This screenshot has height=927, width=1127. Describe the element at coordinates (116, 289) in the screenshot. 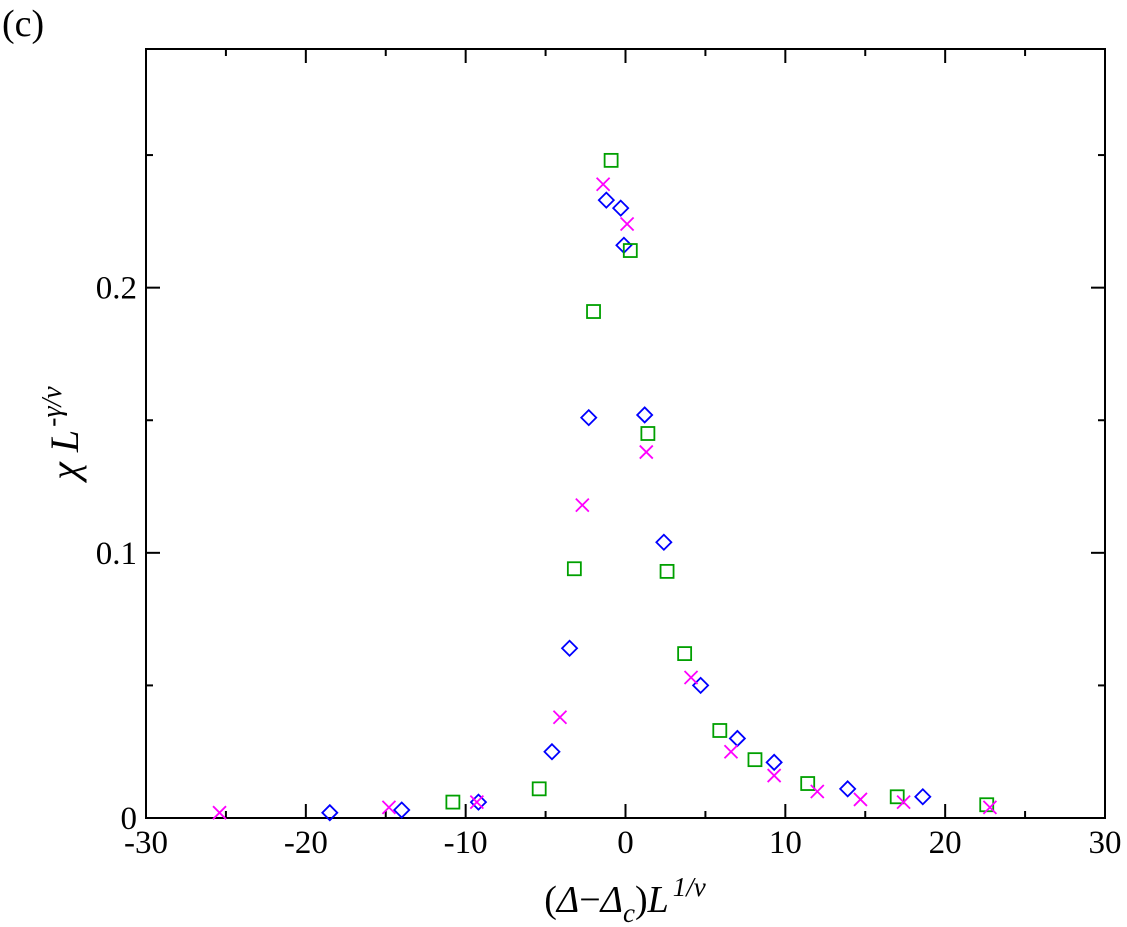

I see `y-tick-label: 0.2` at that location.